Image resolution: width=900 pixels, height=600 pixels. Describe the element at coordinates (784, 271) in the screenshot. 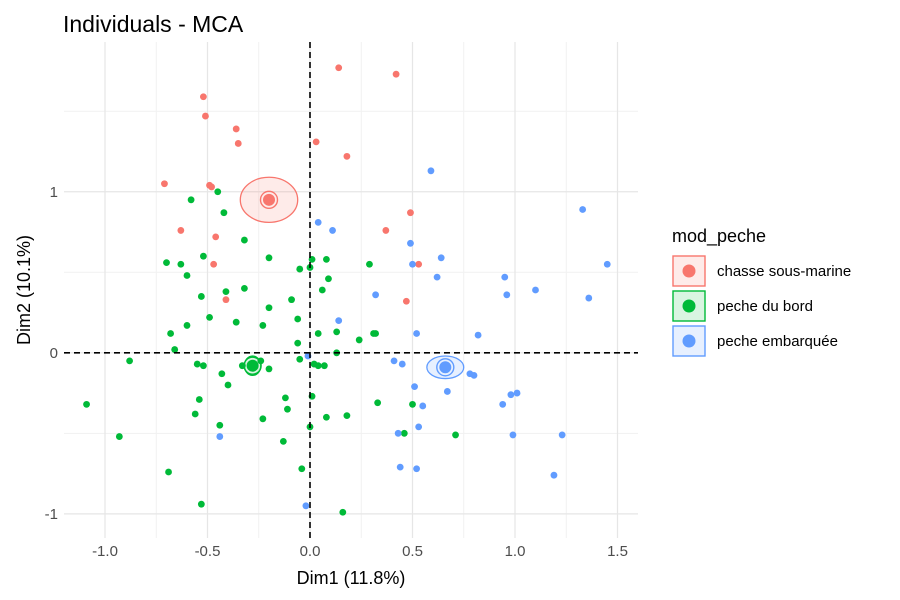

I see `legend-label: chasse sous-marine` at that location.